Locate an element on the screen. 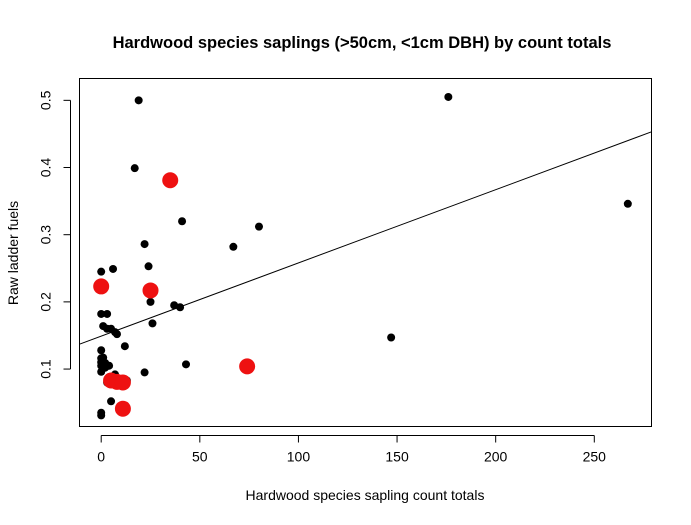  x-tick-label: 0 is located at coordinates (101, 457).